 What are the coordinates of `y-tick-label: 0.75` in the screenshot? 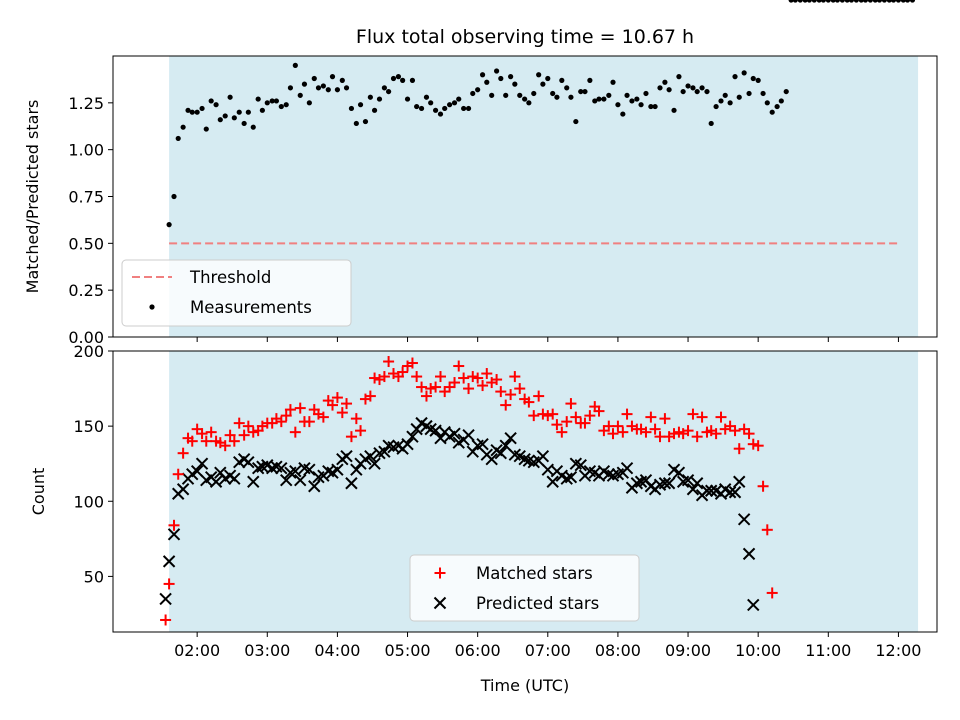 It's located at (86, 197).